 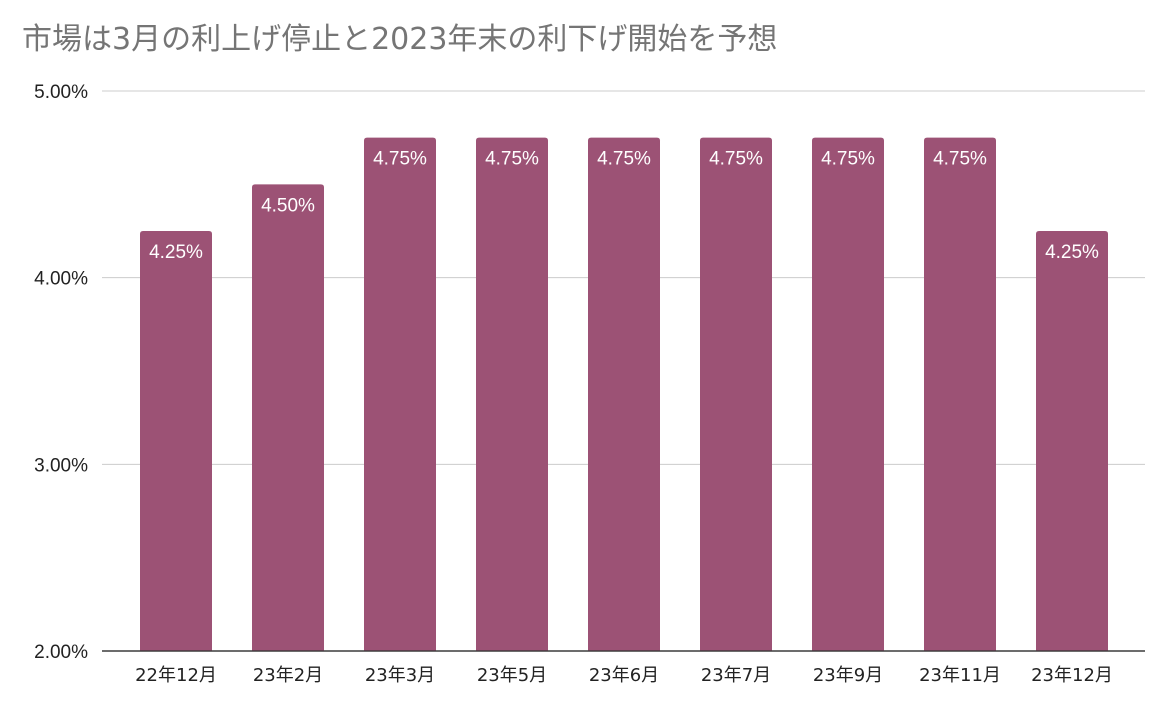 What do you see at coordinates (176, 675) in the screenshot?
I see `x-tick-label: 22年12月` at bounding box center [176, 675].